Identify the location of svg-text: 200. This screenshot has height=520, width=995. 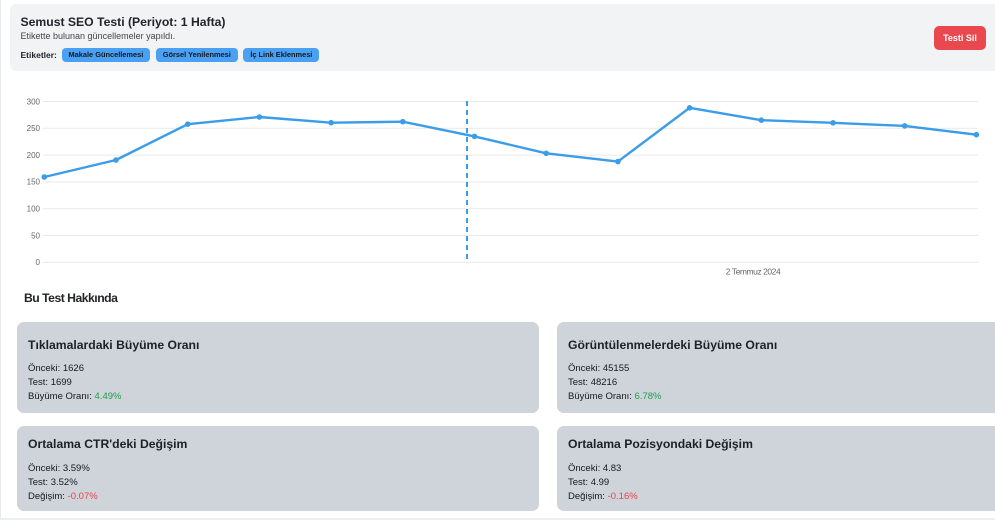
(34, 155).